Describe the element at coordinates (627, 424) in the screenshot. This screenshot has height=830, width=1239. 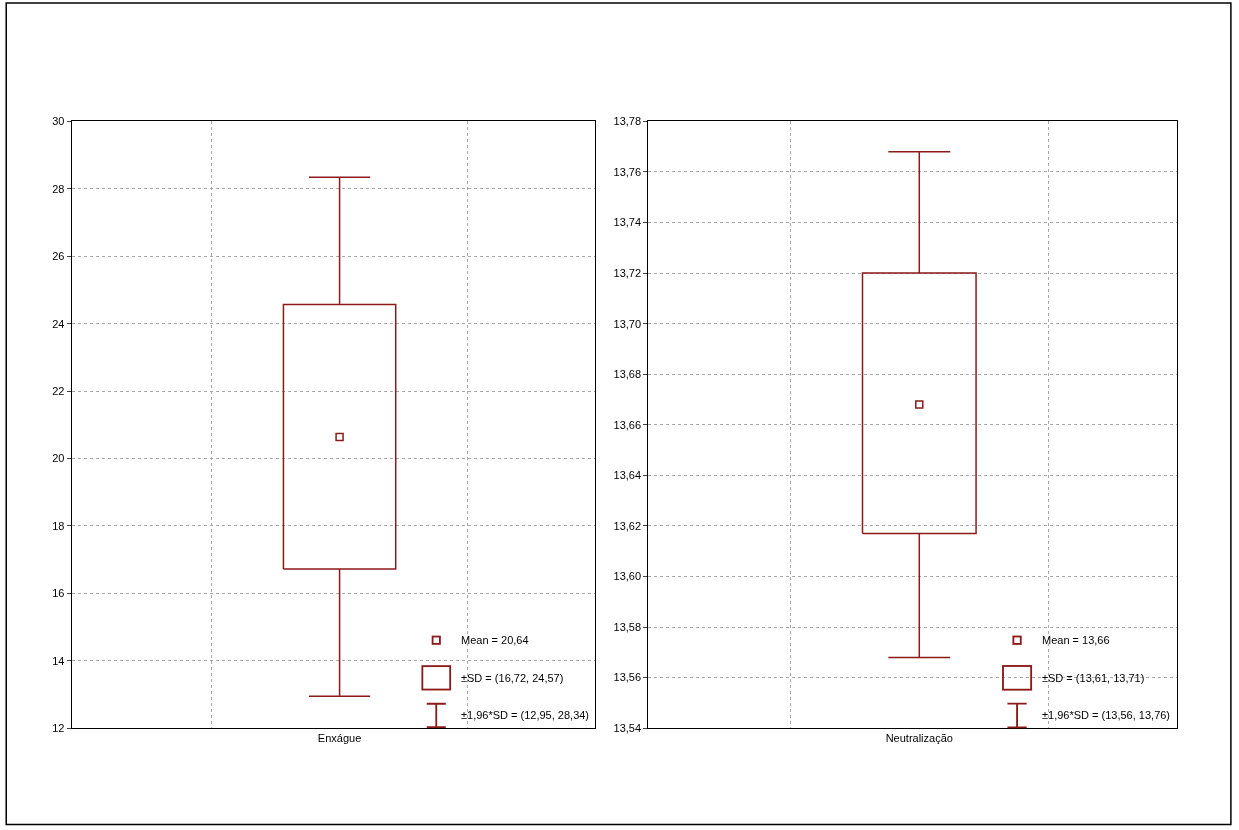
I see `y-tick-label: 13,66` at that location.